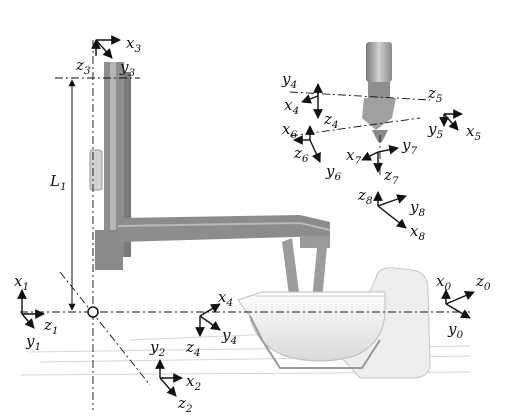 Image resolution: width=514 pixels, height=417 pixels. I want to click on label-x6: x6, so click(289, 130).